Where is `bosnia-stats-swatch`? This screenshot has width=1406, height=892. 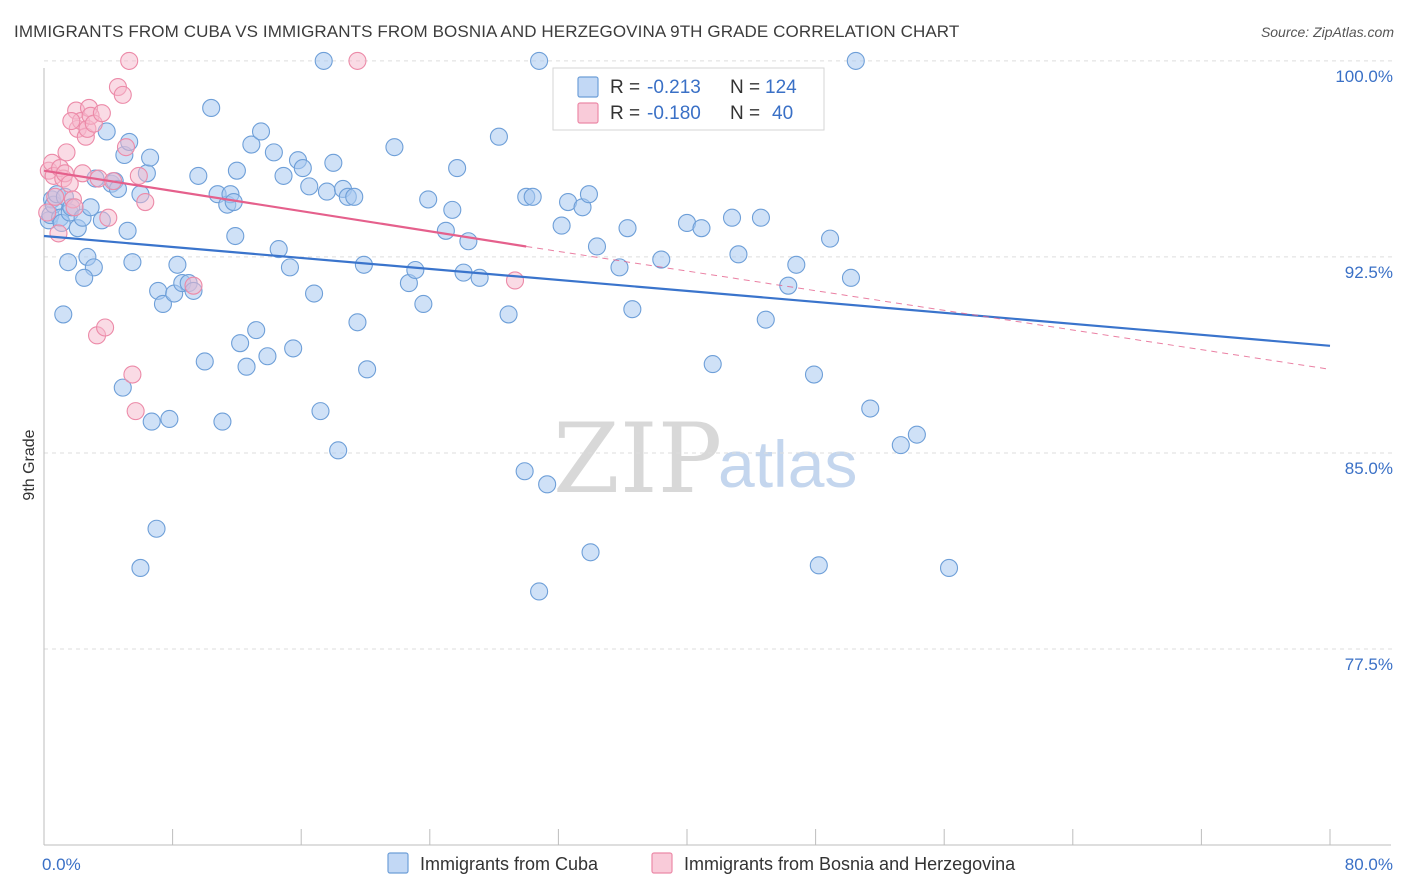
bosnia-stats-swatch is located at coordinates (588, 113).